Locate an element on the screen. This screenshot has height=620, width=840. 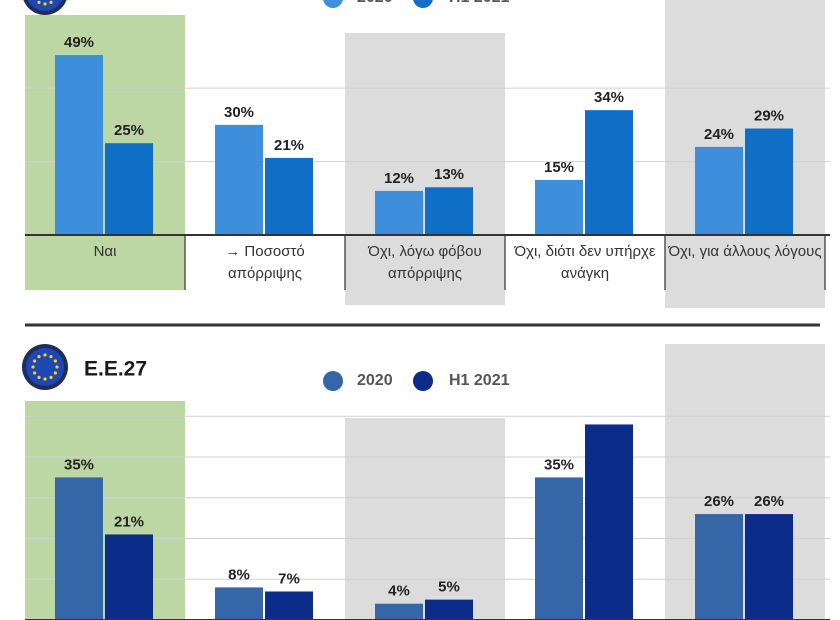
value-label: 7% is located at coordinates (289, 578).